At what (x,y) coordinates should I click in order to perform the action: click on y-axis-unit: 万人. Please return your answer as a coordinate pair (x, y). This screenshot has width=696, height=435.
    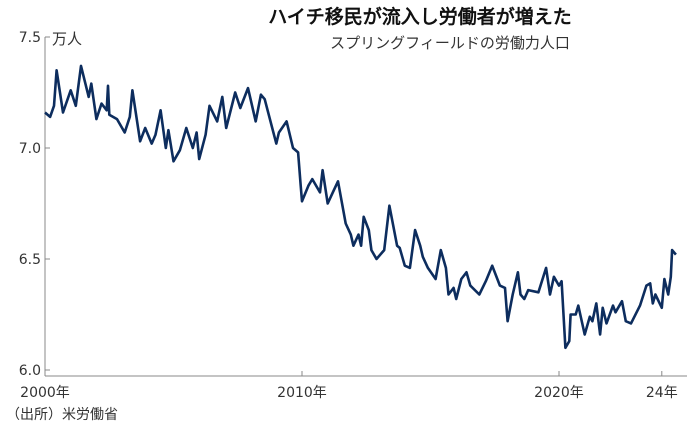
    Looking at the image, I should click on (67, 39).